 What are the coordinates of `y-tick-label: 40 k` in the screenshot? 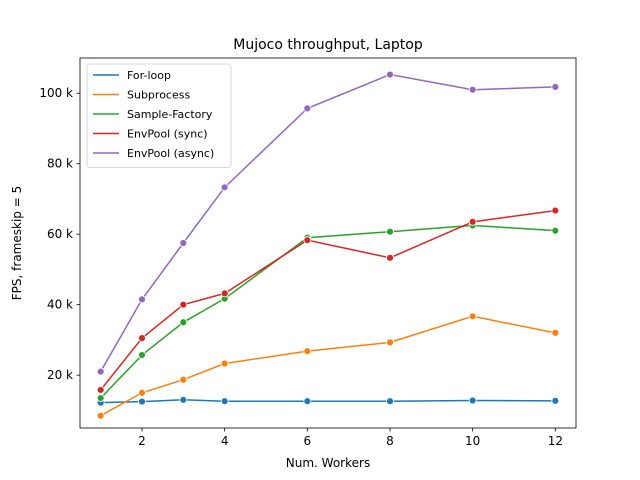 It's located at (60, 305).